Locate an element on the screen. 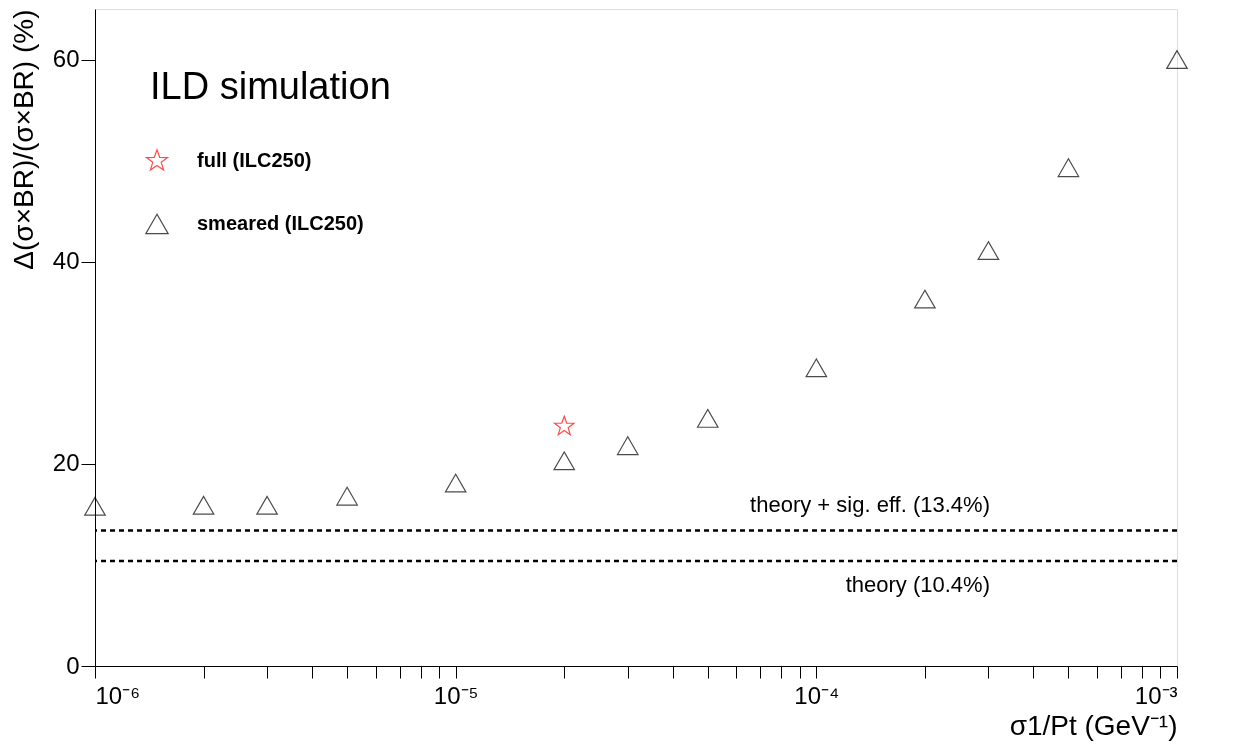 Image resolution: width=1258 pixels, height=753 pixels. x-tick-label: 10⁻⁵ is located at coordinates (456, 695).